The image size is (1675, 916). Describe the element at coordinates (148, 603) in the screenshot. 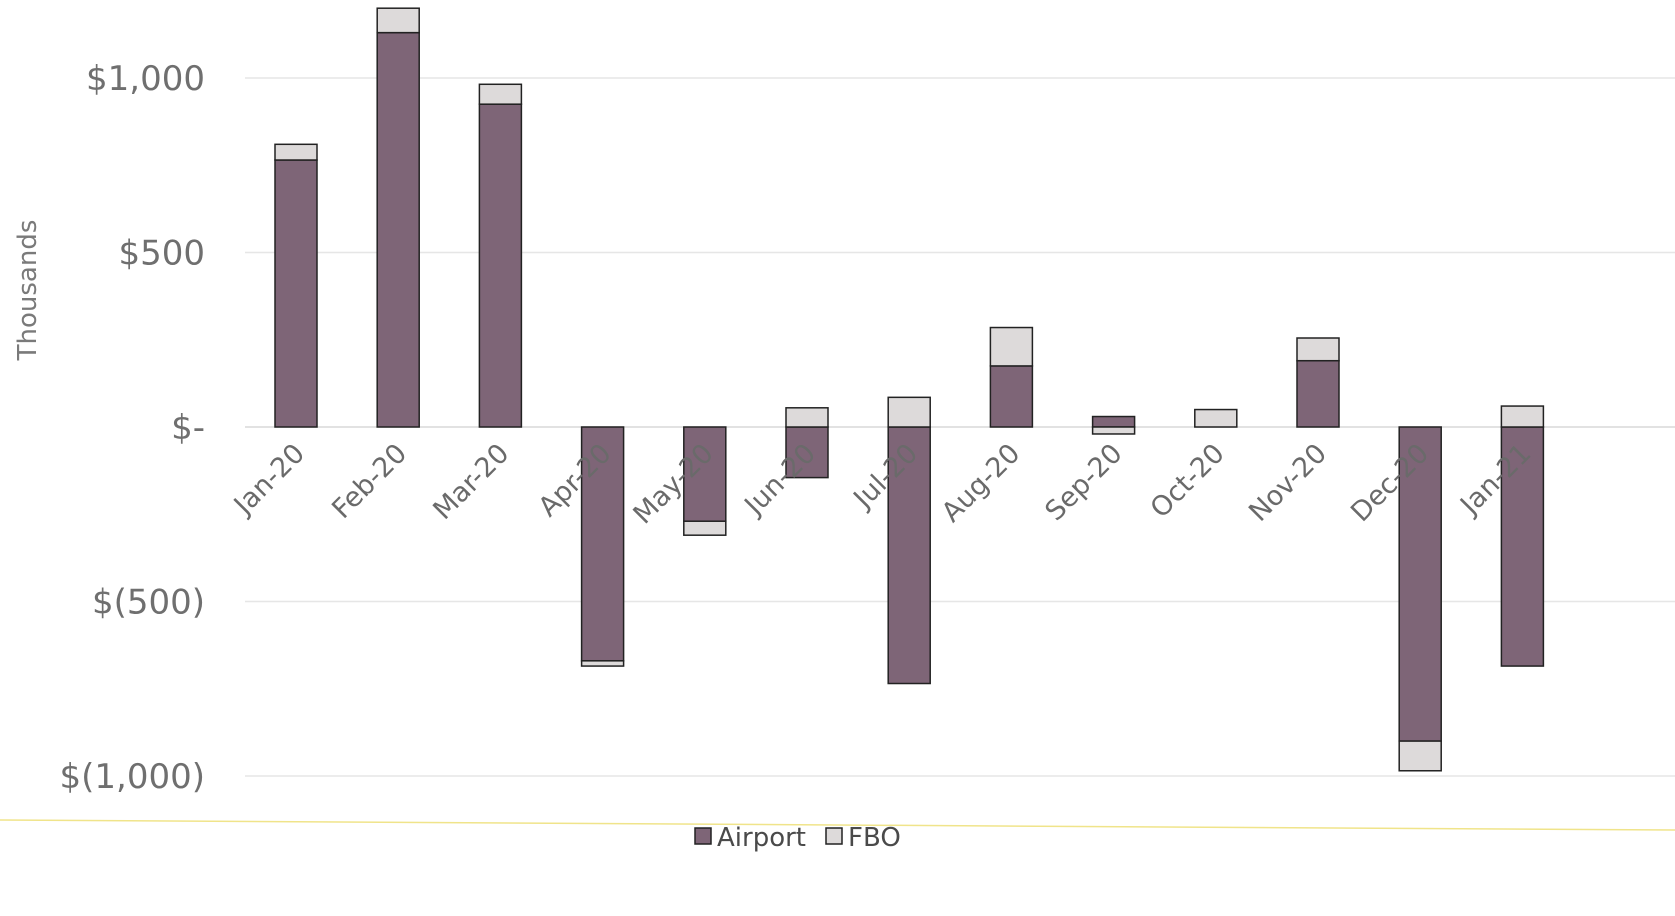

I see `y-tick-label: $(500)` at that location.